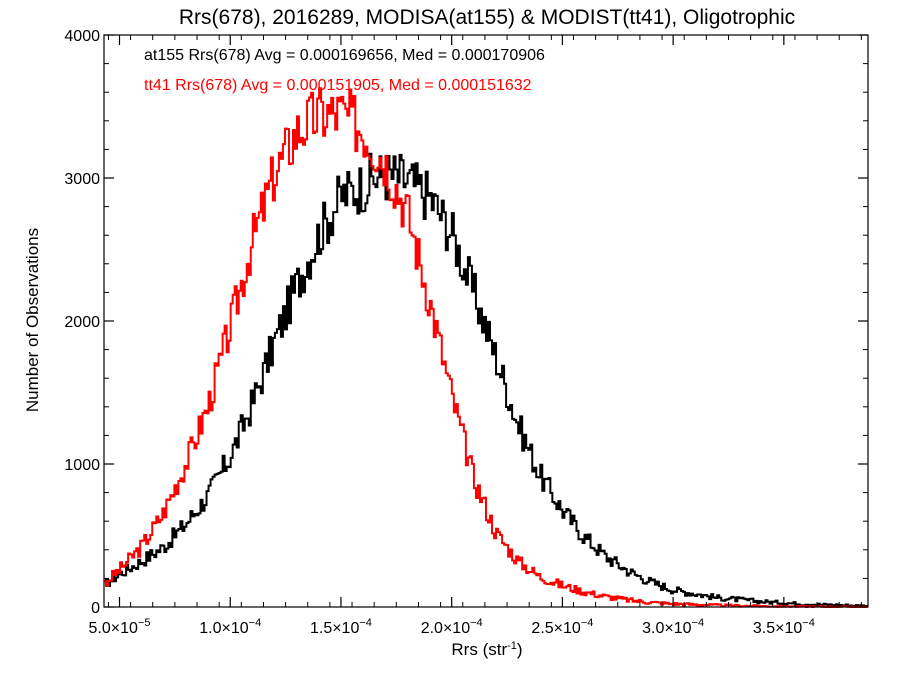 The height and width of the screenshot is (675, 900). What do you see at coordinates (479, 649) in the screenshot?
I see `x-axis-label-text: Rrs (str` at bounding box center [479, 649].